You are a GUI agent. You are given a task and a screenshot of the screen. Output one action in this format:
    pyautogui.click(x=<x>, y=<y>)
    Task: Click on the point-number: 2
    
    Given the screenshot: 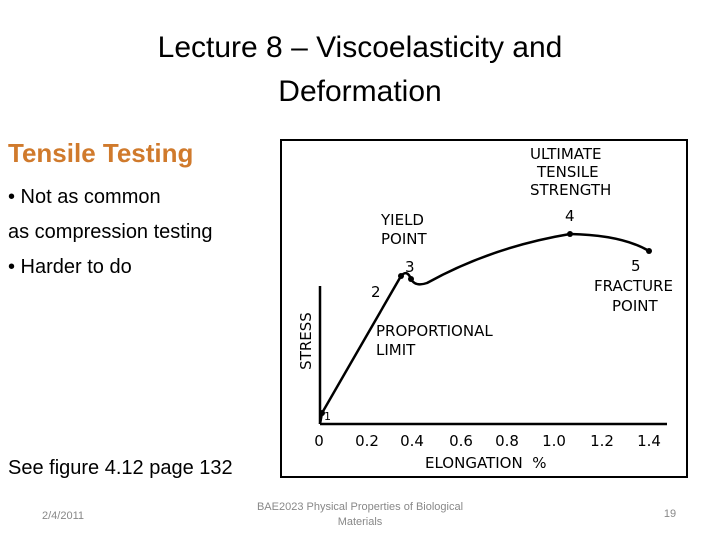 What is the action you would take?
    pyautogui.click(x=376, y=292)
    